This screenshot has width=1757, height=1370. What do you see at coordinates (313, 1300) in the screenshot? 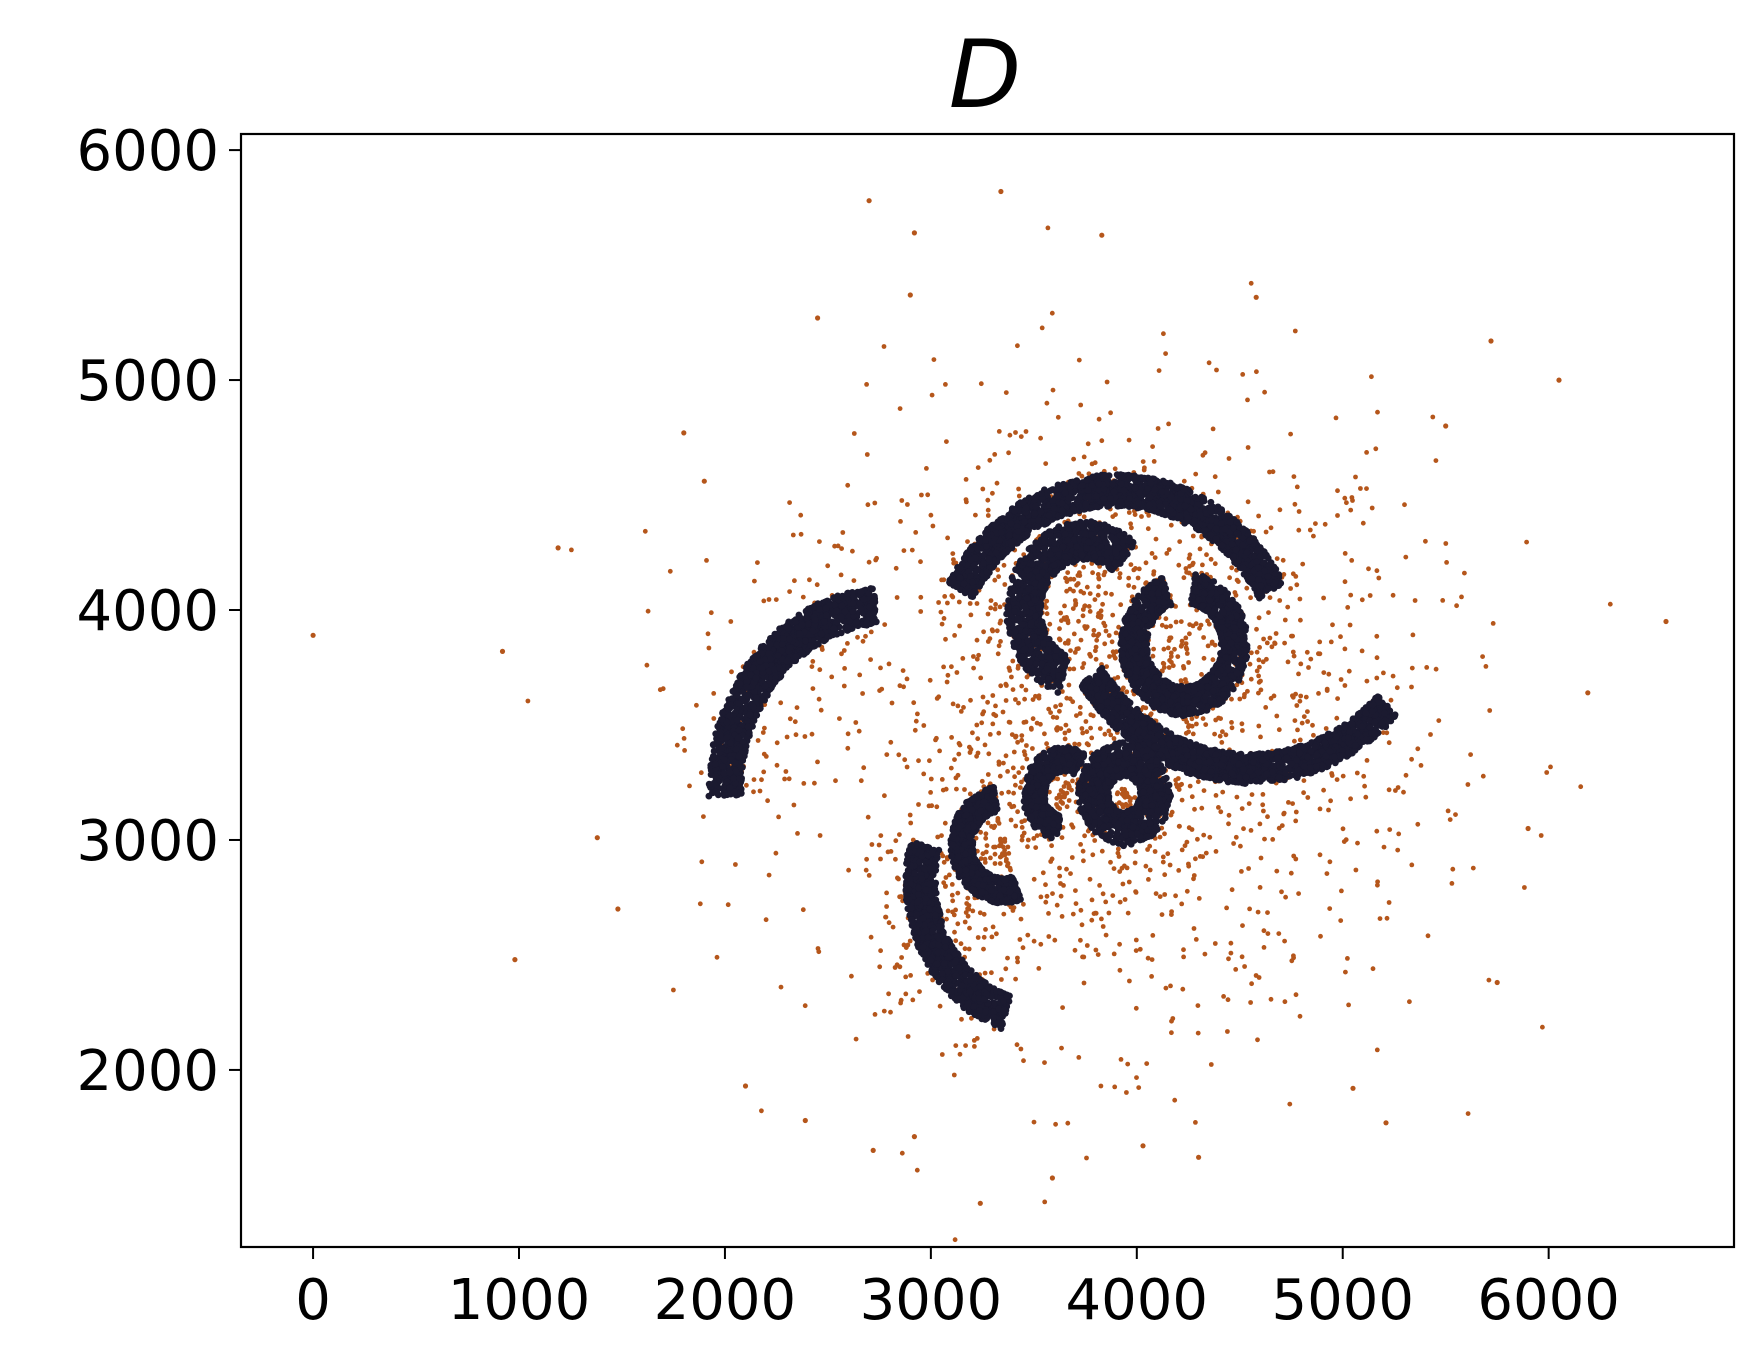
I see `x-tick-label: 0` at bounding box center [313, 1300].